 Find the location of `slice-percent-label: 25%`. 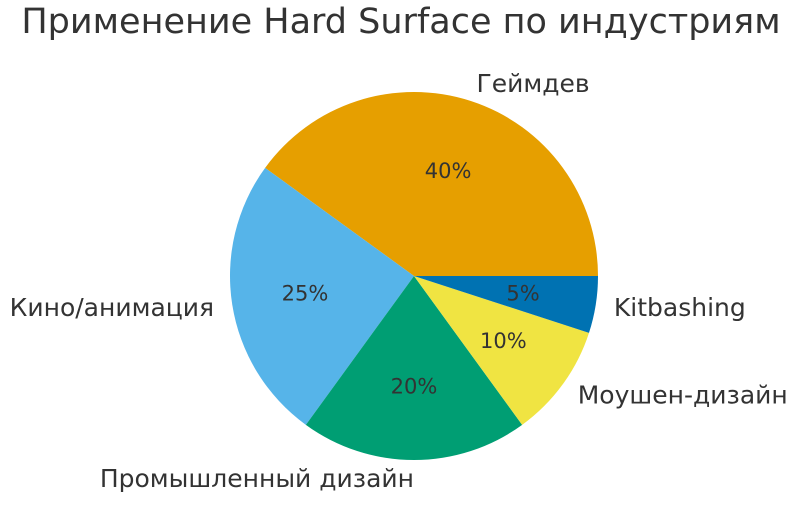

slice-percent-label: 25% is located at coordinates (305, 293).